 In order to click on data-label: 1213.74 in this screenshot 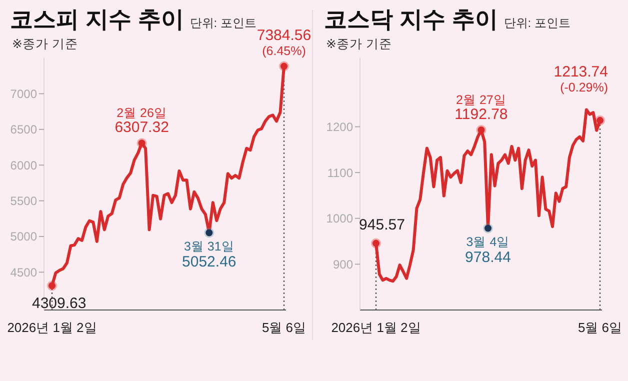, I will do `click(581, 71)`.